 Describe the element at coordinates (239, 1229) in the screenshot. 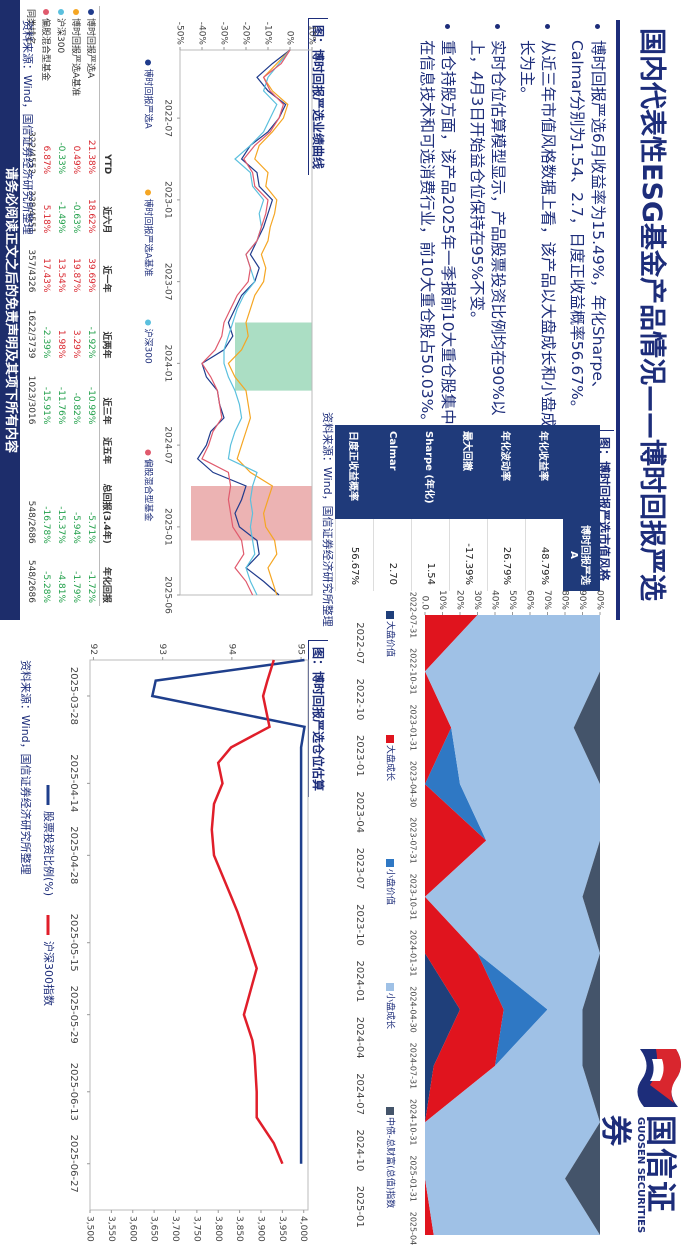

I see `y-tick-label: 3,850` at that location.